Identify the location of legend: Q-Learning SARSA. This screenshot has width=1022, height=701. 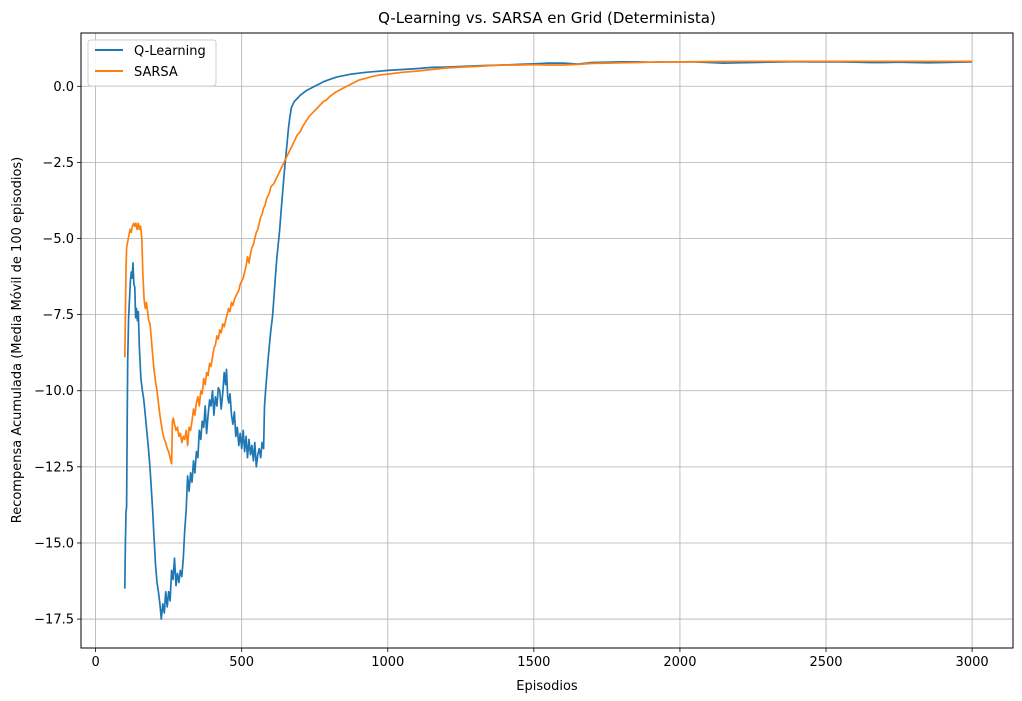
(152, 63).